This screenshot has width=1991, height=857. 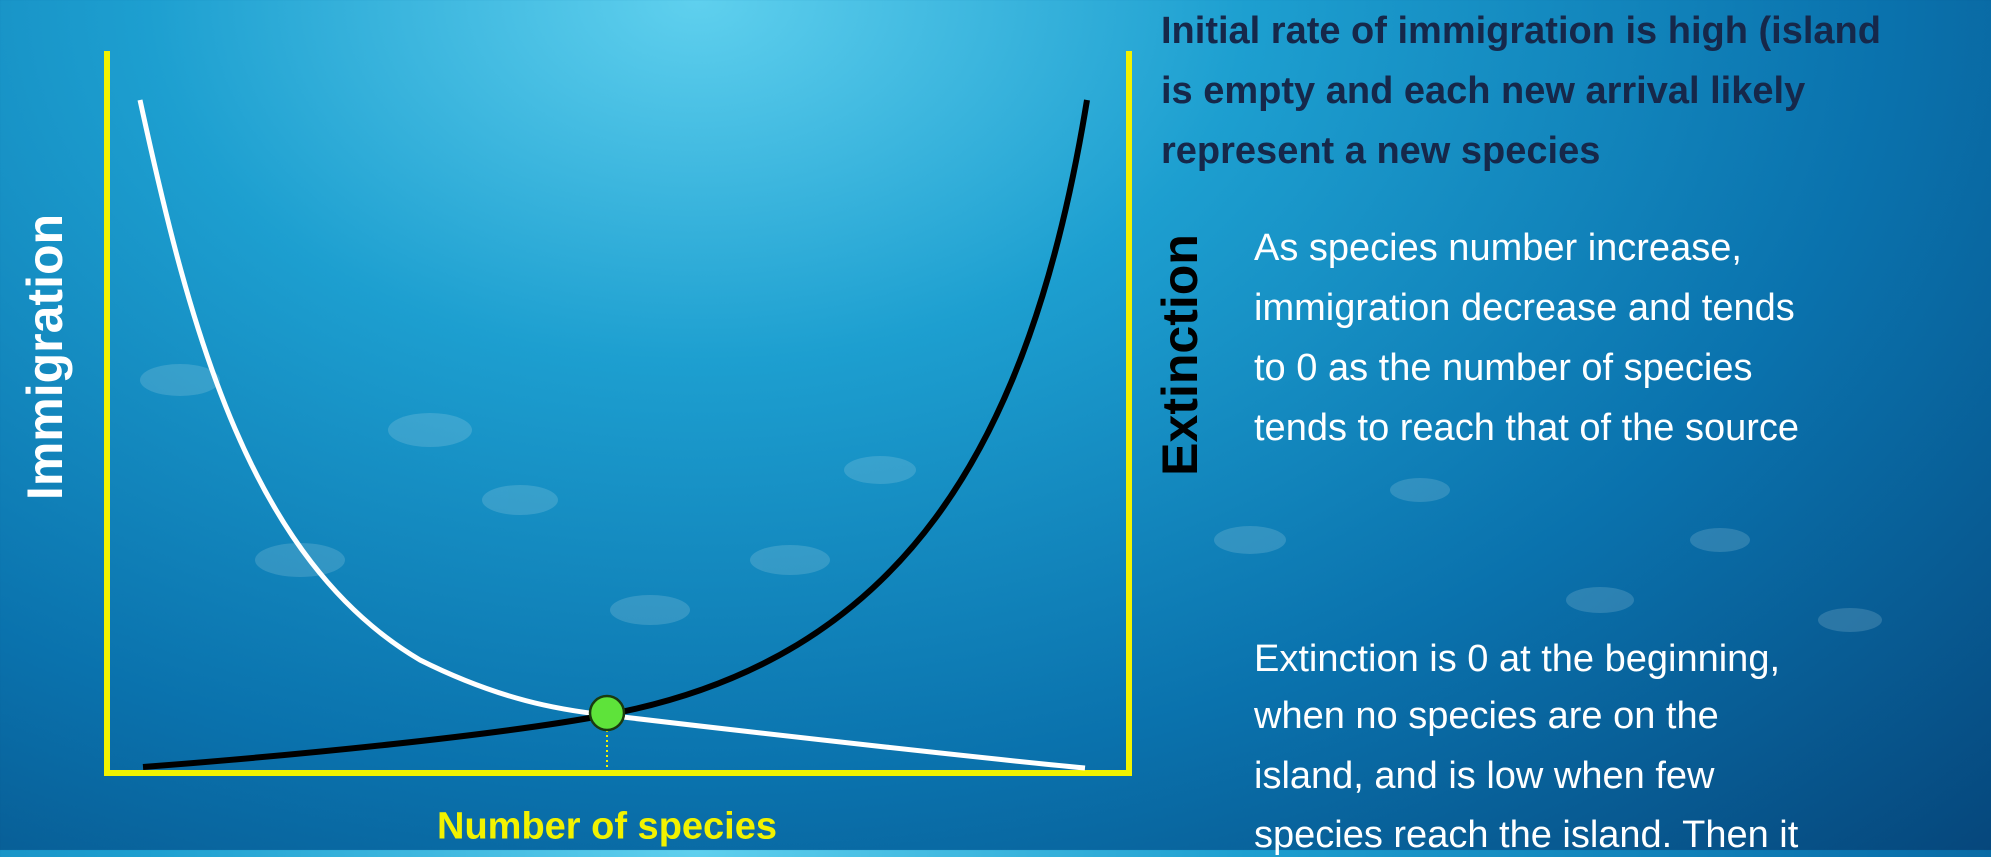 What do you see at coordinates (1503, 368) in the screenshot?
I see `paragraph-line: to 0 as the number of species` at bounding box center [1503, 368].